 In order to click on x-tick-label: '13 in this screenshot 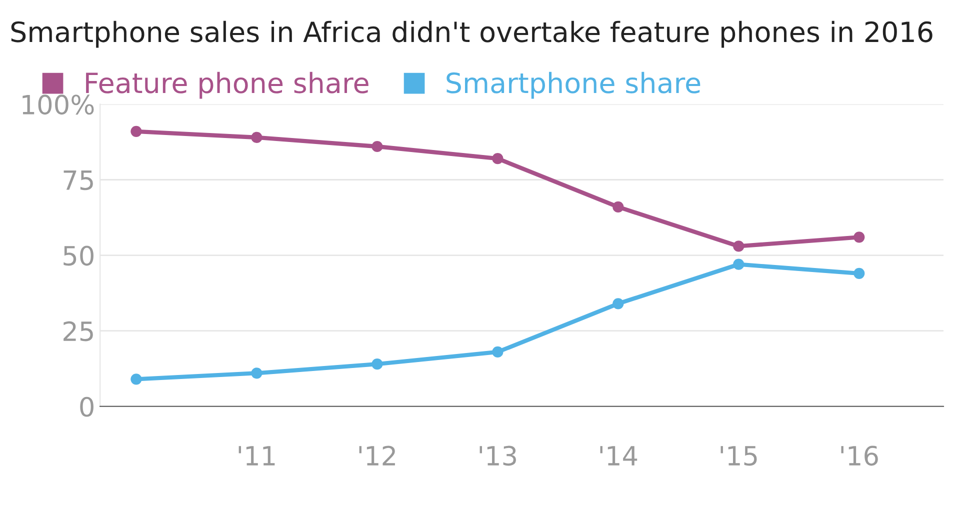, I will do `click(498, 456)`.